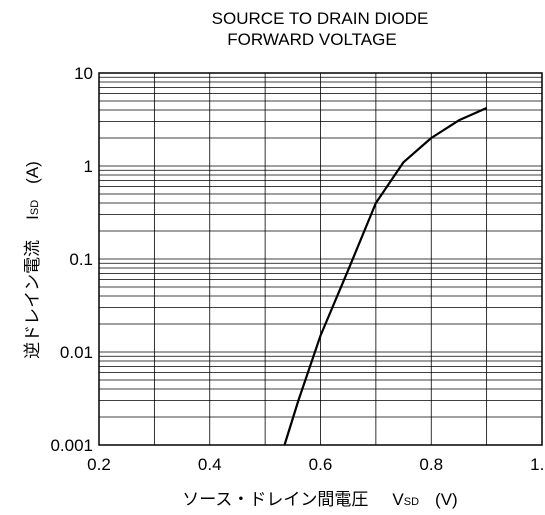 The height and width of the screenshot is (515, 545). I want to click on y-label-subscript: SD, so click(35, 207).